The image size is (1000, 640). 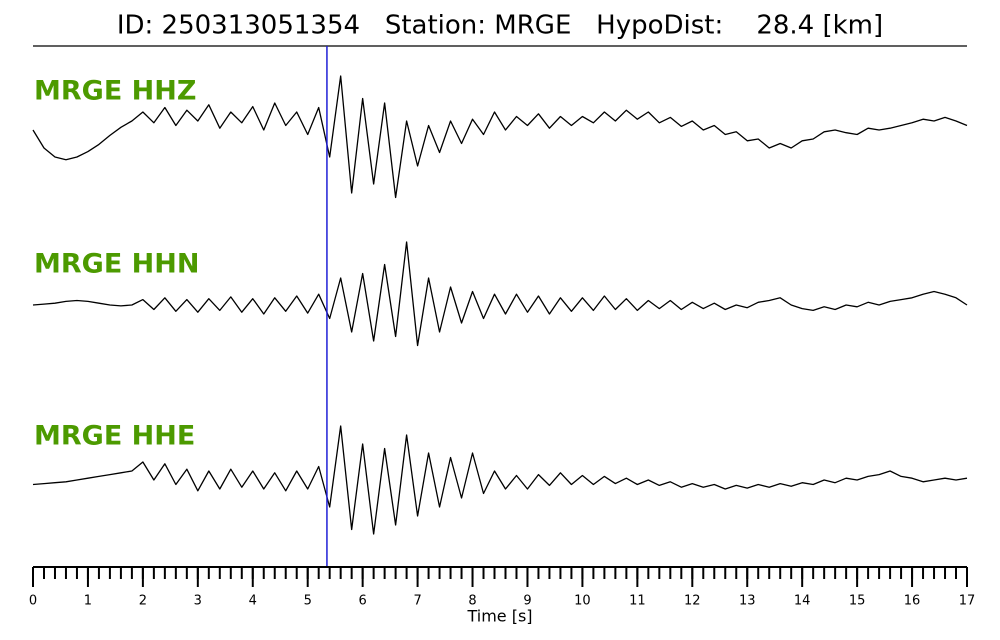 I want to click on x-tick-label: 13, so click(x=747, y=601).